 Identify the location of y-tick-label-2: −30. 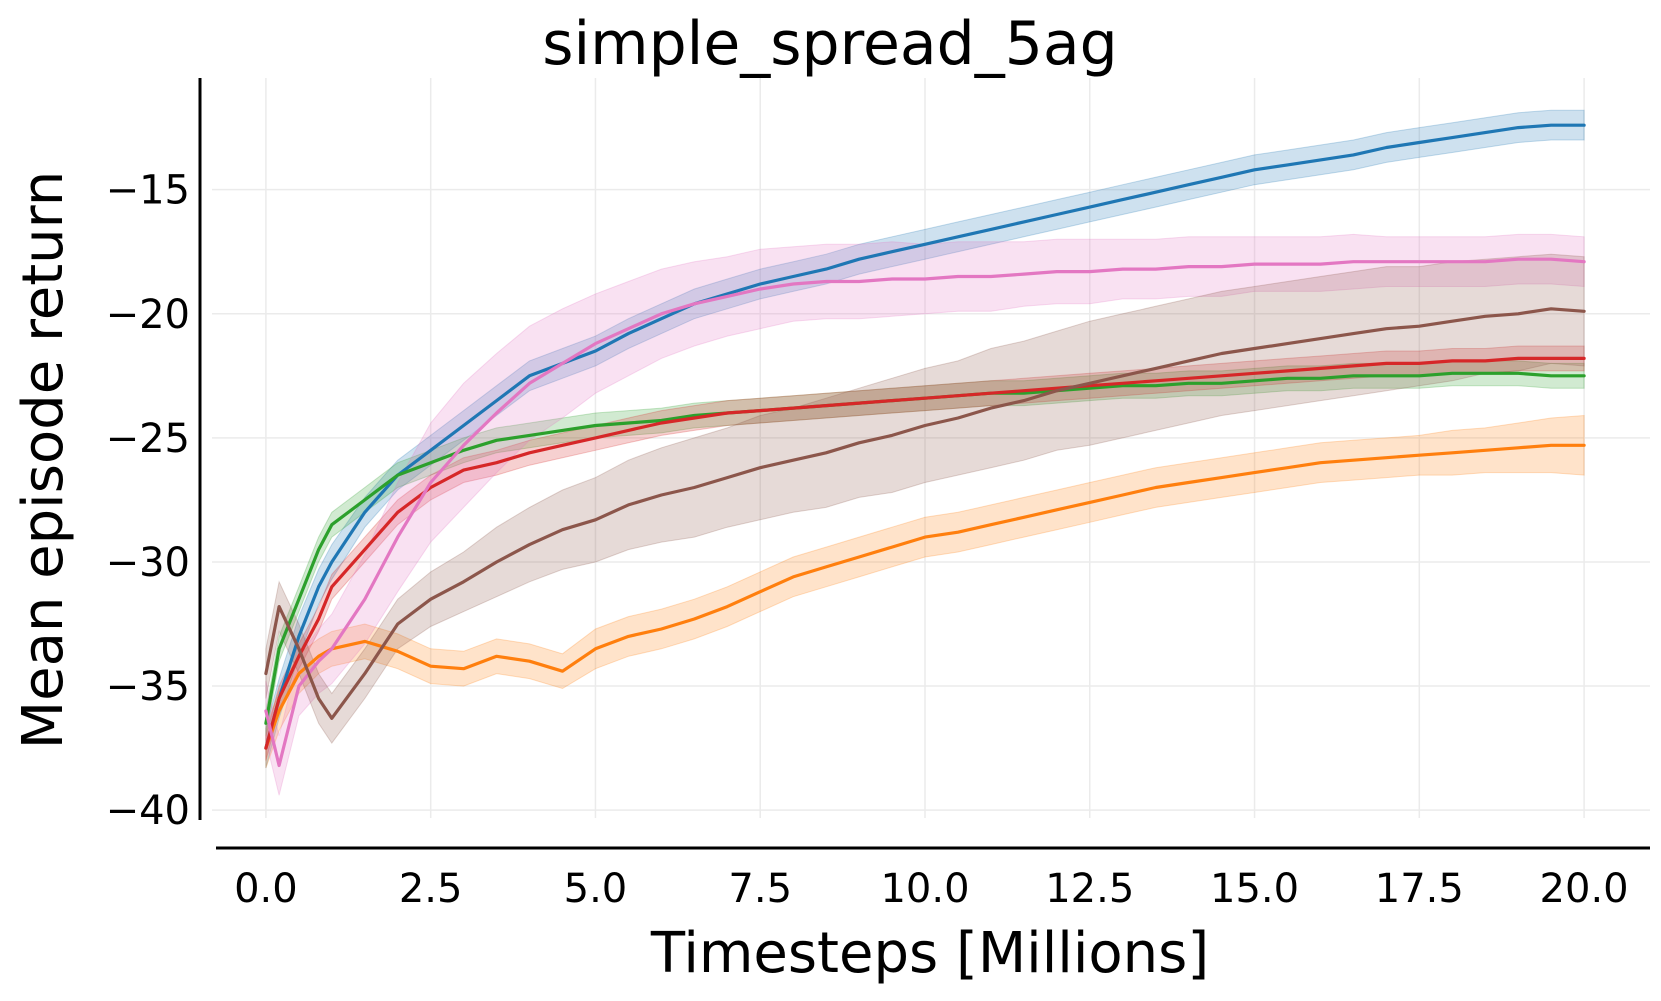
(148, 563).